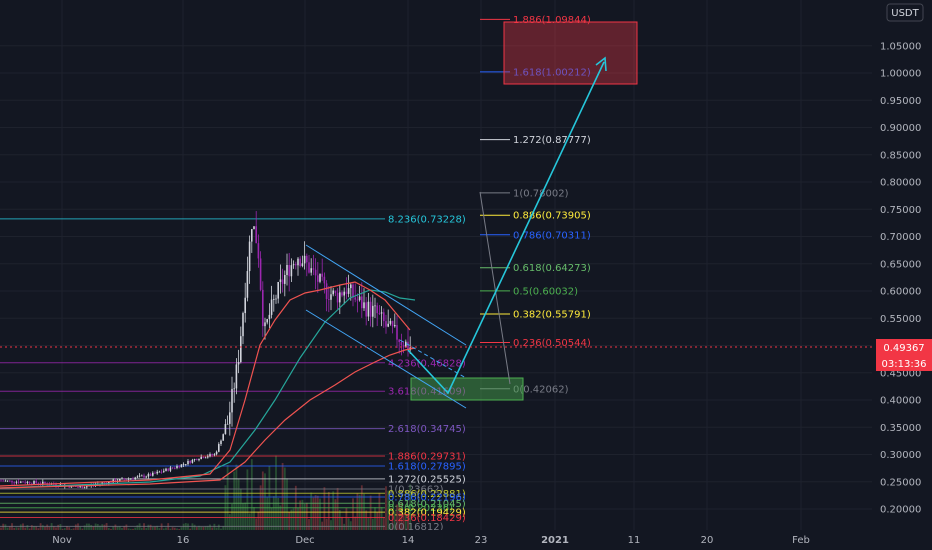 Image resolution: width=932 pixels, height=550 pixels. I want to click on fib-ext-label: 1.272(0.87777), so click(552, 140).